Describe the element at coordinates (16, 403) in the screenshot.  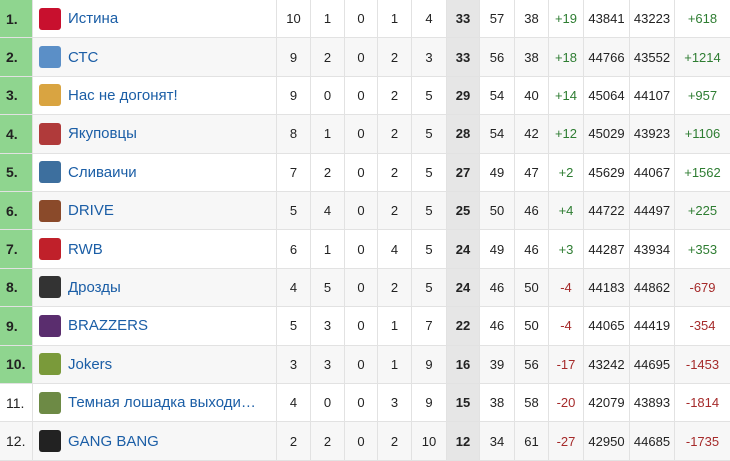
I see `rank: 11.` at that location.